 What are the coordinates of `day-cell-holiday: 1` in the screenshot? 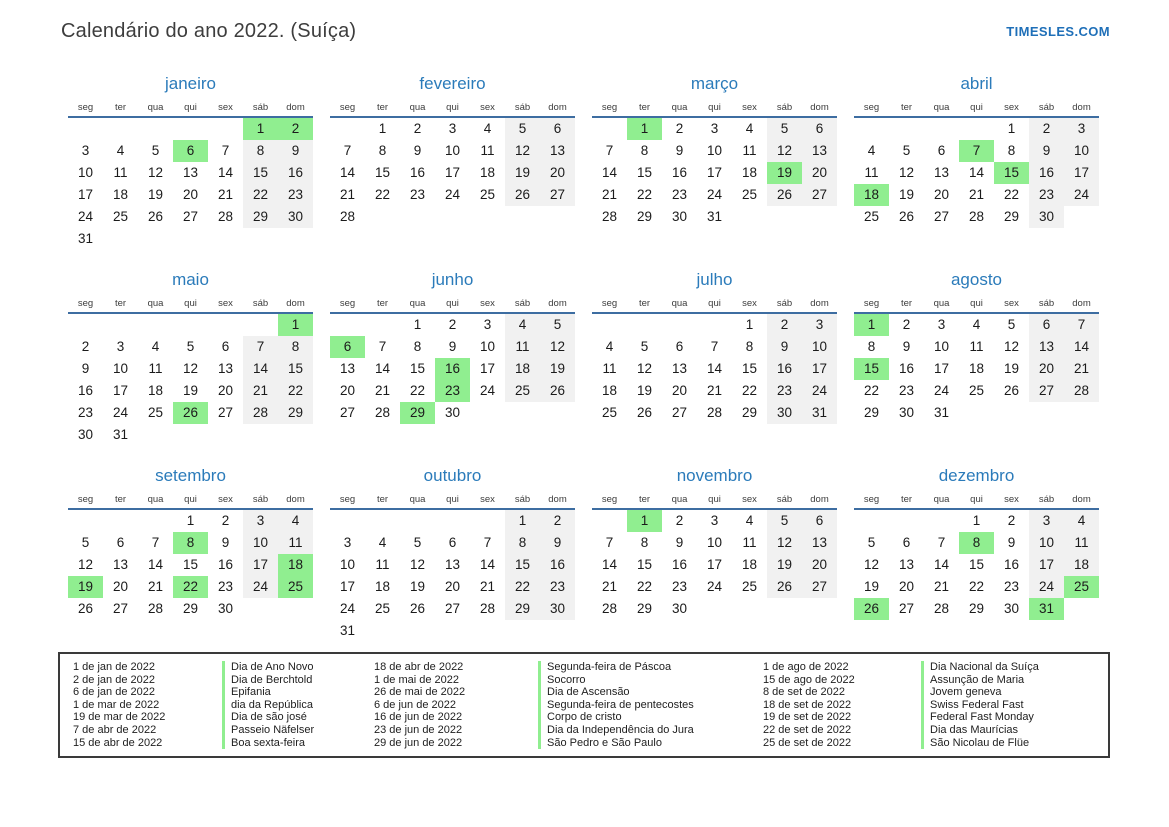 It's located at (260, 129).